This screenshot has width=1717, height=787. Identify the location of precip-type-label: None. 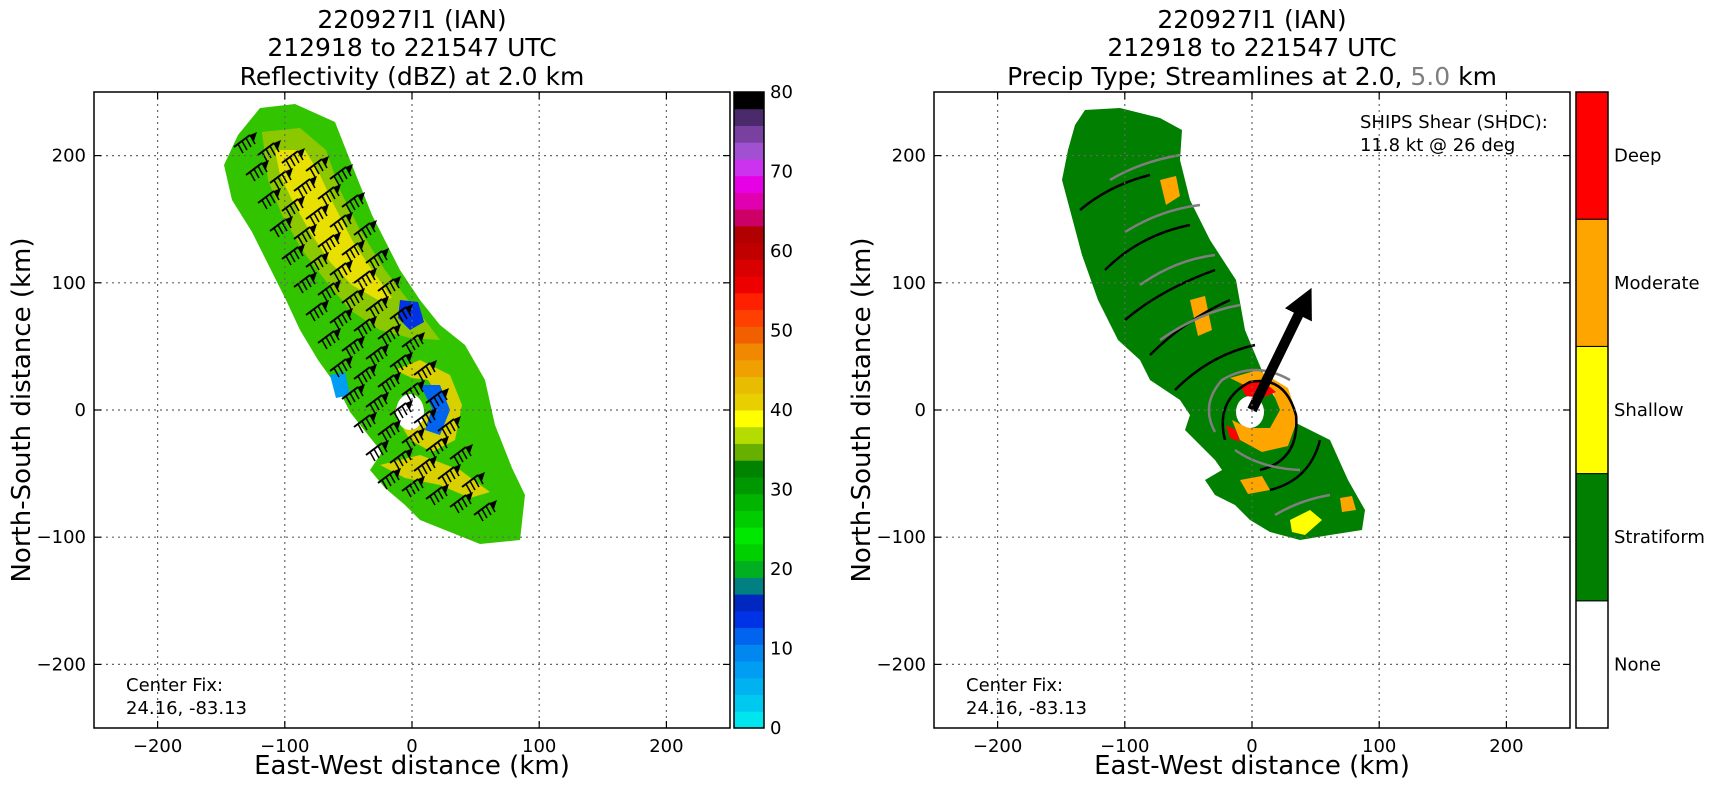
(1637, 664).